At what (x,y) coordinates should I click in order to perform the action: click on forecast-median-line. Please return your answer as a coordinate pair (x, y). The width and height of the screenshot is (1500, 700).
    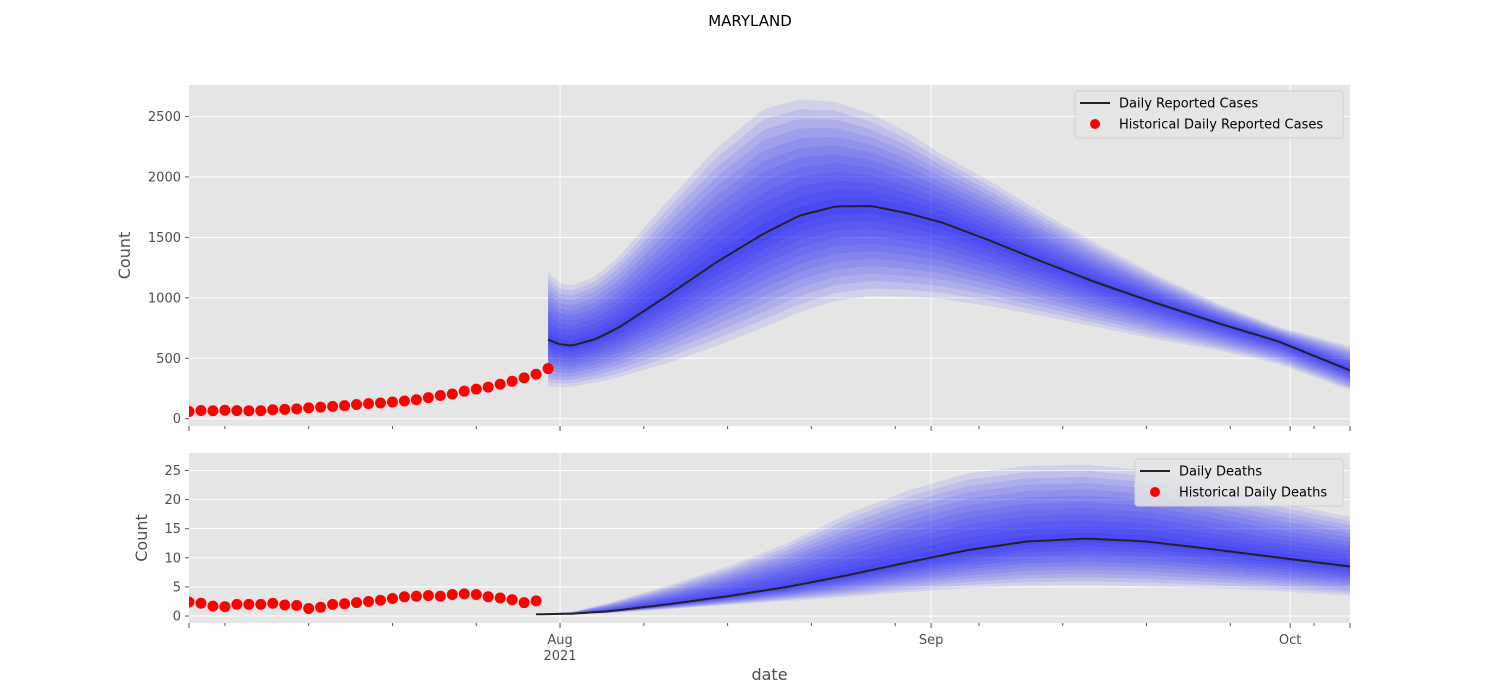
    Looking at the image, I should click on (943, 576).